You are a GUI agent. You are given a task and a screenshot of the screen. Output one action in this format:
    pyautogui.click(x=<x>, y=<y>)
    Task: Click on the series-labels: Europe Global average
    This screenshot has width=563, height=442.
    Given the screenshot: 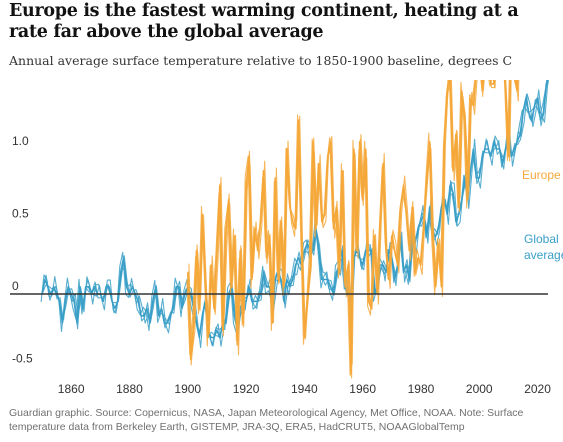 What is the action you would take?
    pyautogui.click(x=542, y=215)
    